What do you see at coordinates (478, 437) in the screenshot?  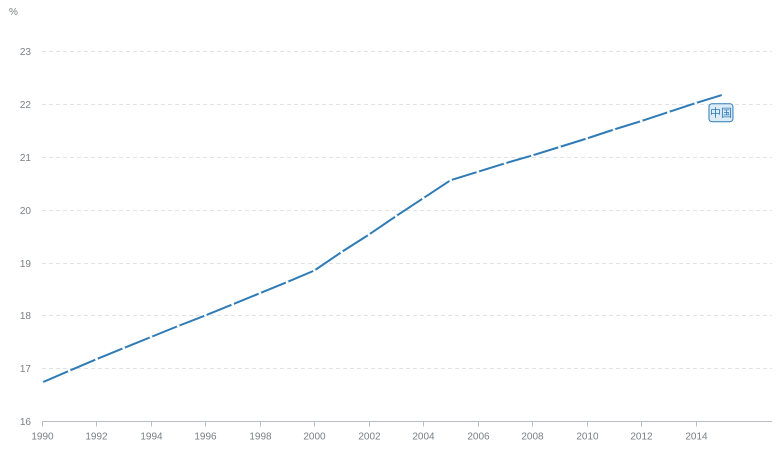 I see `x-tick-label: 2006` at bounding box center [478, 437].